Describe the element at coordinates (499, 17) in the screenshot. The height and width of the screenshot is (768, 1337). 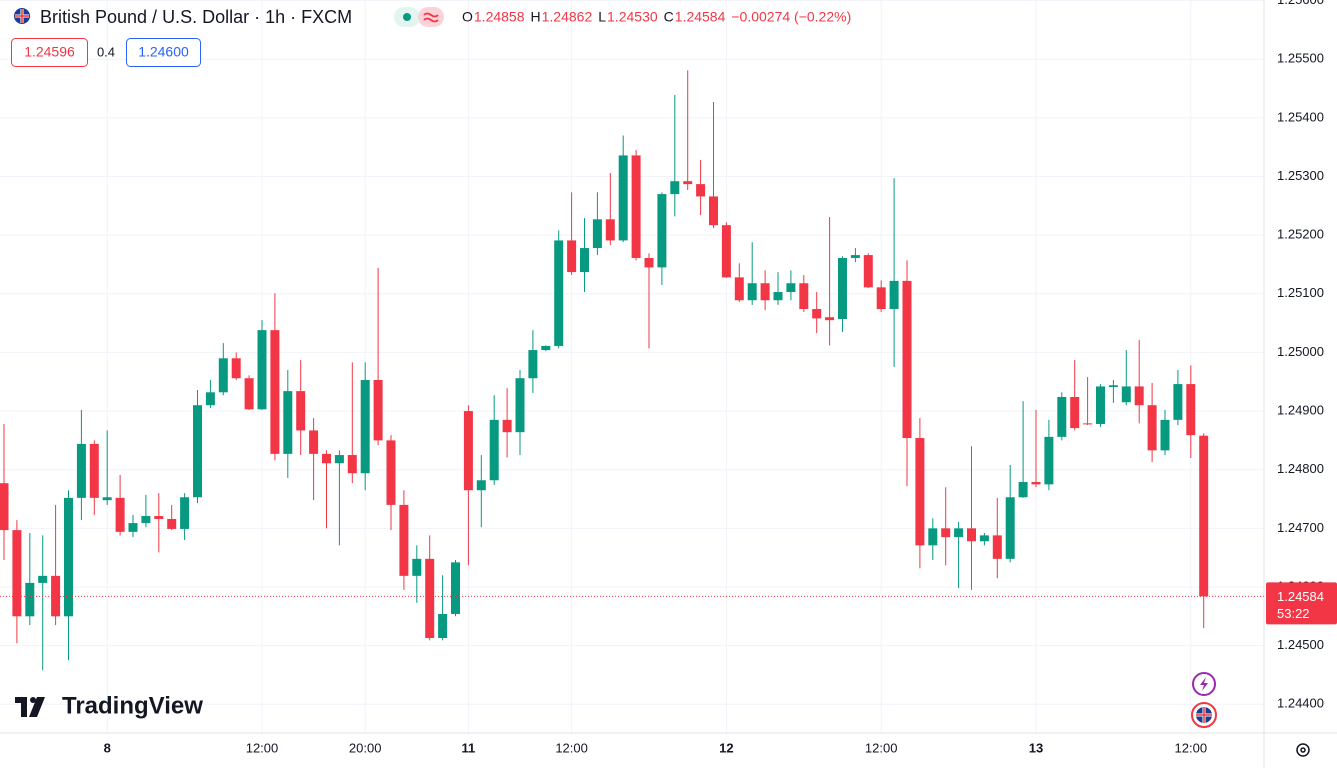
I see `ohlc-value: 1.24858` at that location.